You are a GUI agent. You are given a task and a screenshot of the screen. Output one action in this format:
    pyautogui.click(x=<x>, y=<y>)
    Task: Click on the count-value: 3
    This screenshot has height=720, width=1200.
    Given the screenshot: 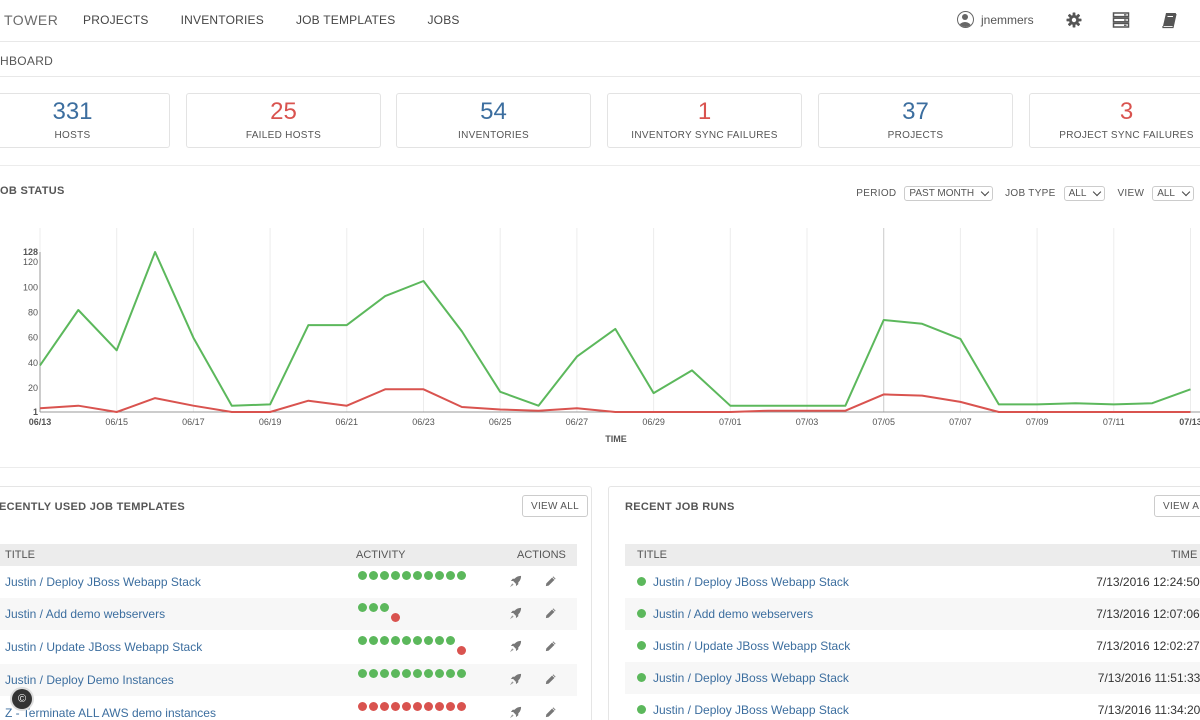 What is the action you would take?
    pyautogui.click(x=1126, y=111)
    